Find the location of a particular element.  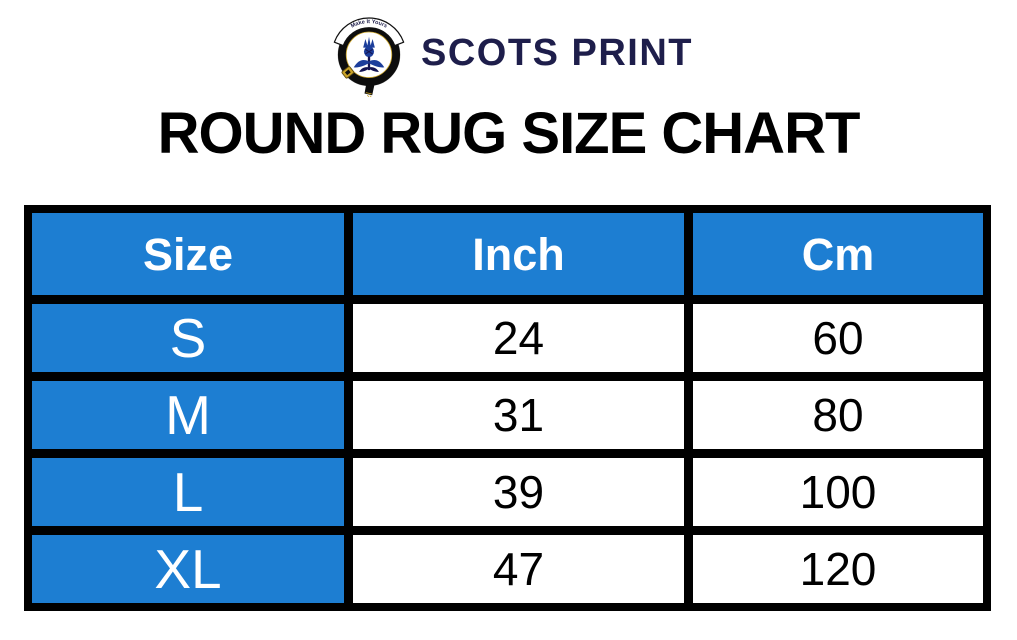

page-title: ROUND RUG SIZE CHART is located at coordinates (509, 133).